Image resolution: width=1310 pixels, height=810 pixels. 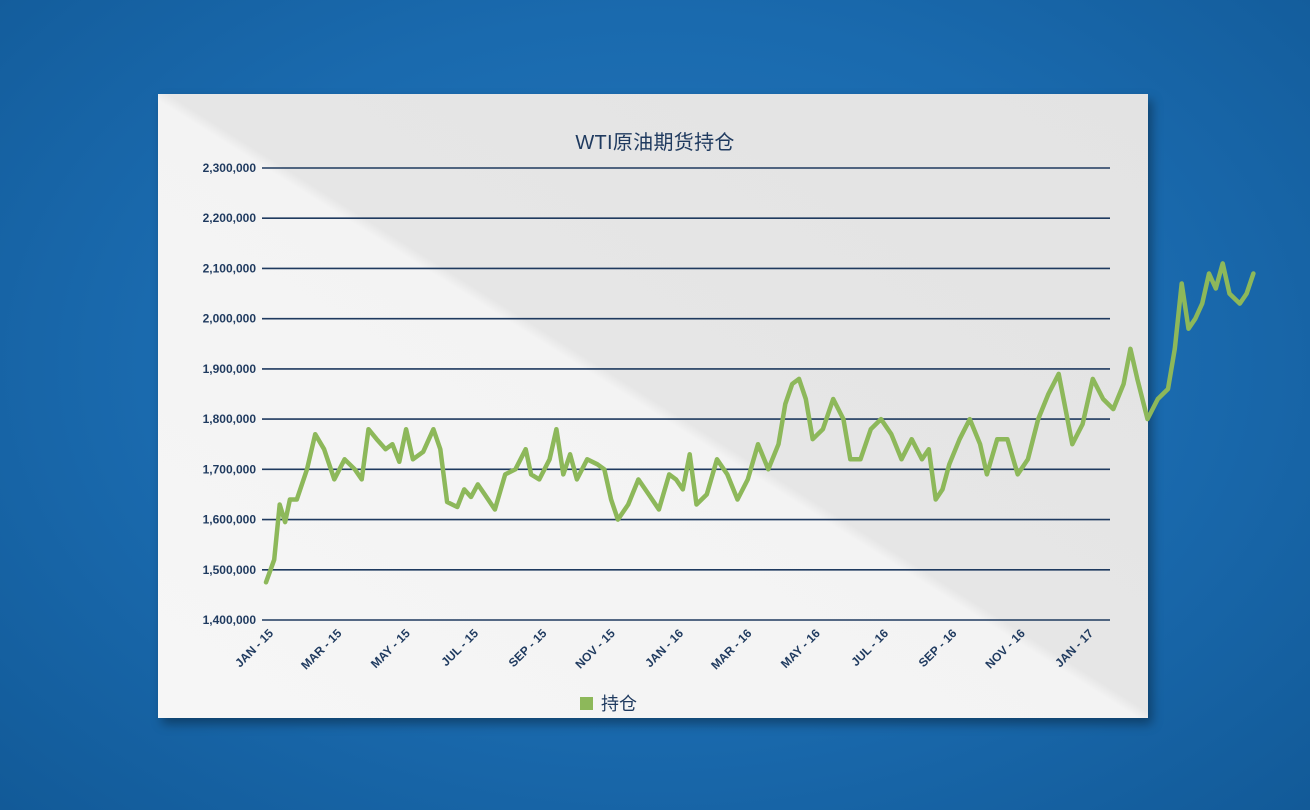 What do you see at coordinates (230, 520) in the screenshot?
I see `y-tick-label: 1,600,000` at bounding box center [230, 520].